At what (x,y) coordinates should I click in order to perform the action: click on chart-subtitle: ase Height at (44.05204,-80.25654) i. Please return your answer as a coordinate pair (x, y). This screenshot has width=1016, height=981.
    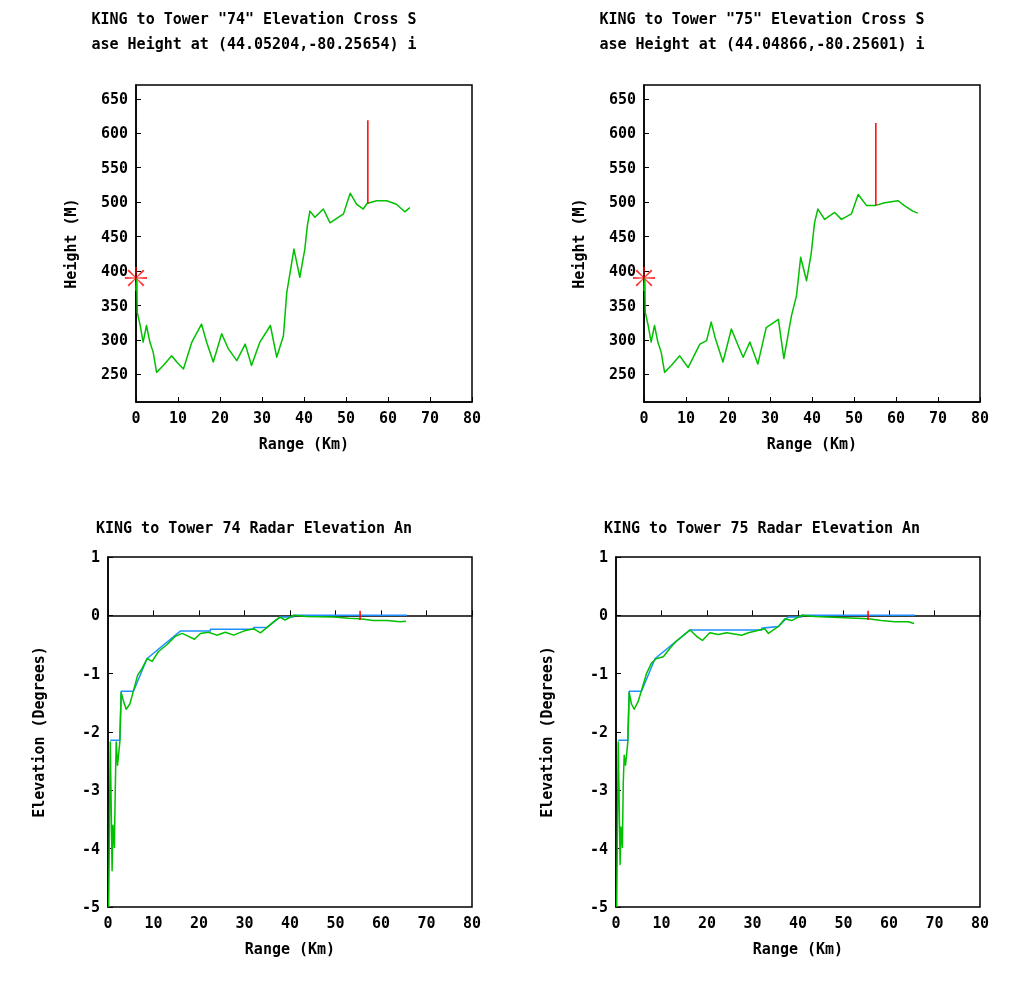
    Looking at the image, I should click on (254, 43).